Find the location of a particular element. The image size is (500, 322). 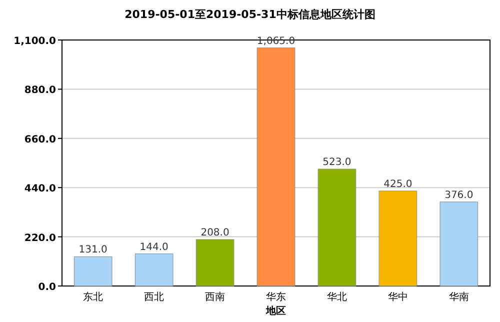

y-tick-label: 660.0 is located at coordinates (40, 140).